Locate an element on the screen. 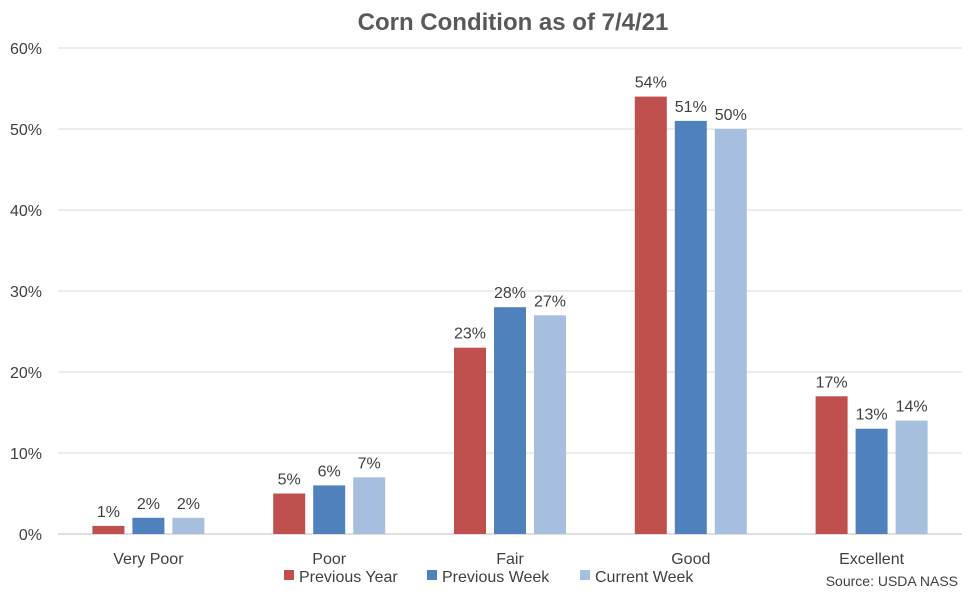 The height and width of the screenshot is (594, 975). x-axis-ticks: Very Poor Poor Fair Good Excellent is located at coordinates (508, 559).